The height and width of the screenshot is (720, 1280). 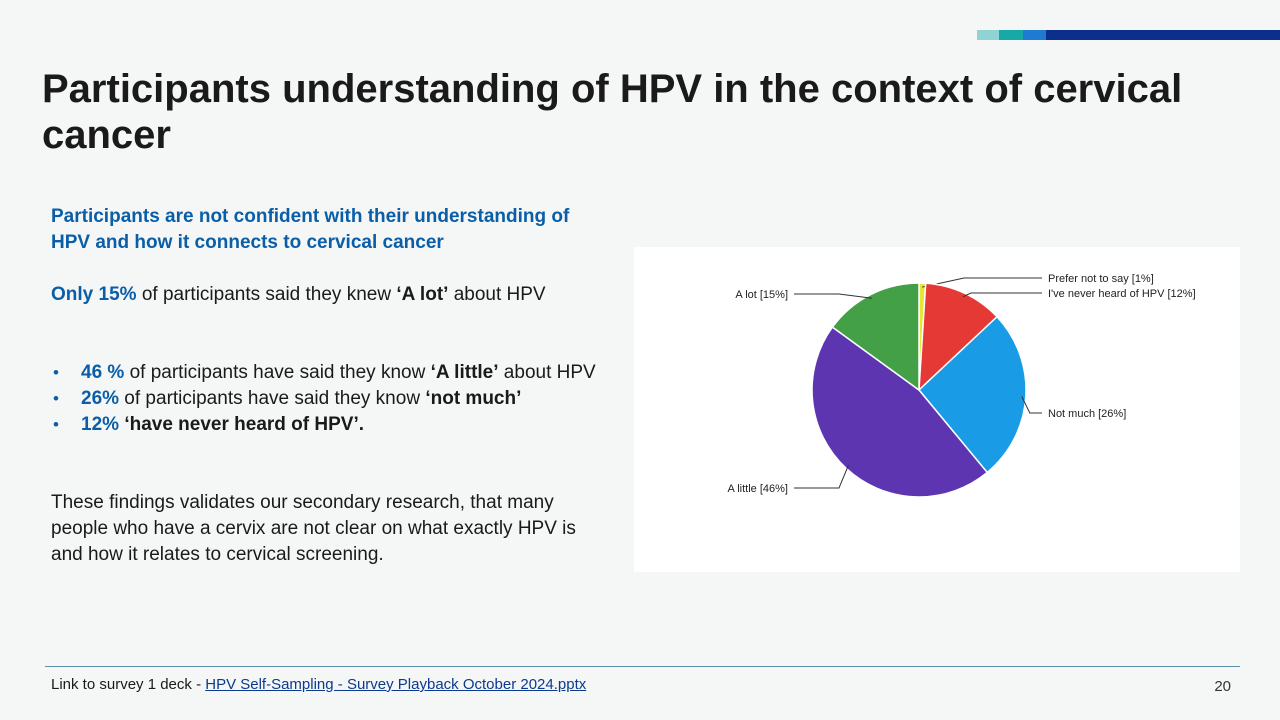 What do you see at coordinates (244, 424) in the screenshot?
I see `bullet-bold: ‘have never heard of HPV’.` at bounding box center [244, 424].